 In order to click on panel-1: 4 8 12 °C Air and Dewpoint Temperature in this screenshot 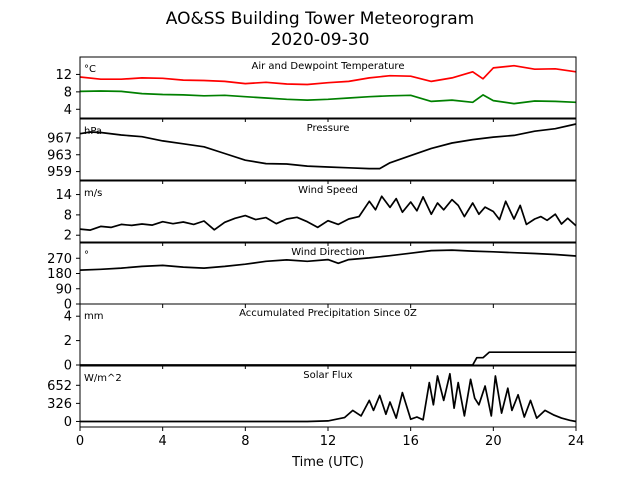, I will do `click(316, 89)`.